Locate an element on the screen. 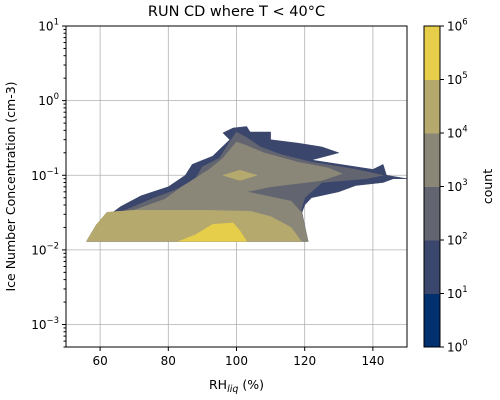 The width and height of the screenshot is (500, 400). x-axis-label-main: RH is located at coordinates (218, 384).